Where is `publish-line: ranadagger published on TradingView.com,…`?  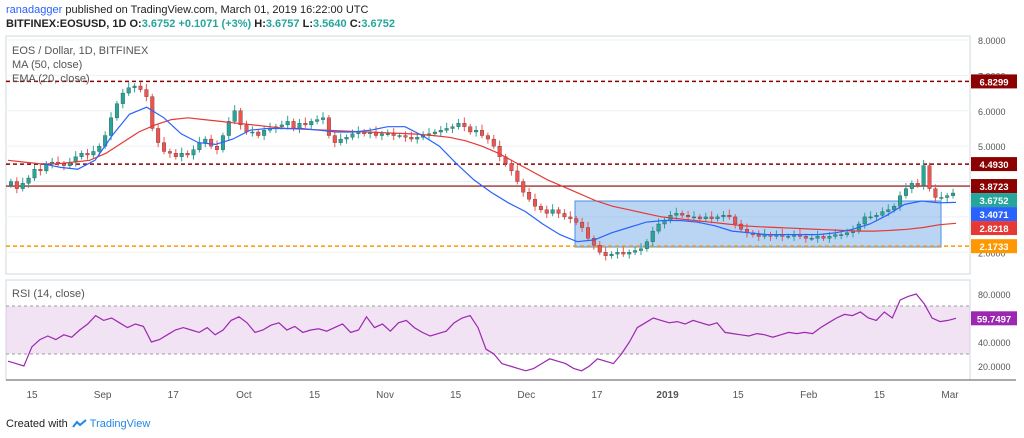
publish-line: ranadagger published on TradingView.com,… is located at coordinates (187, 10).